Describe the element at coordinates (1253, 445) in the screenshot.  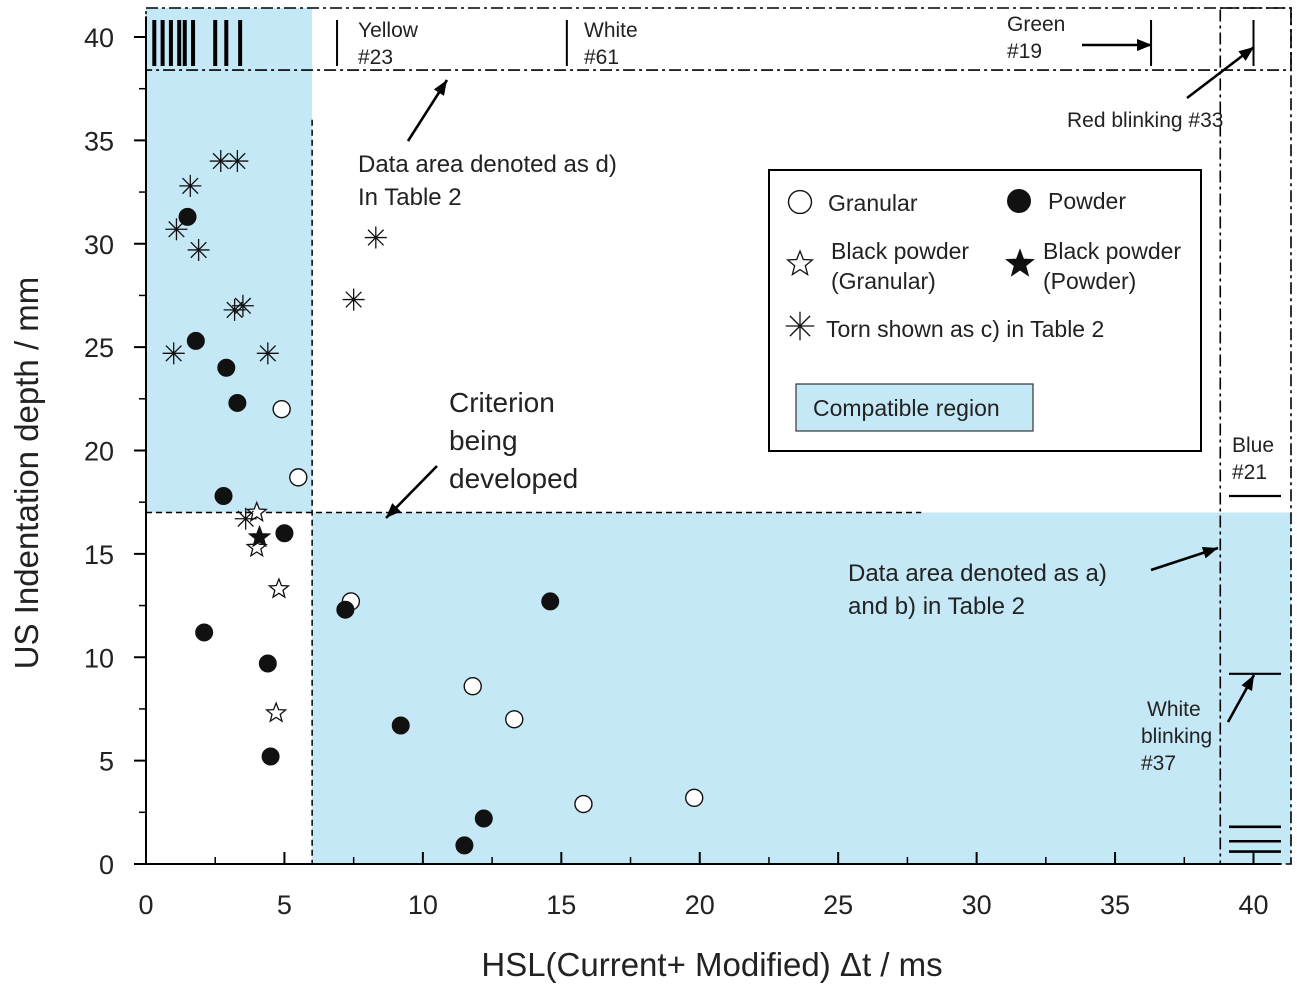
I see `annotation-blue: Blue` at that location.